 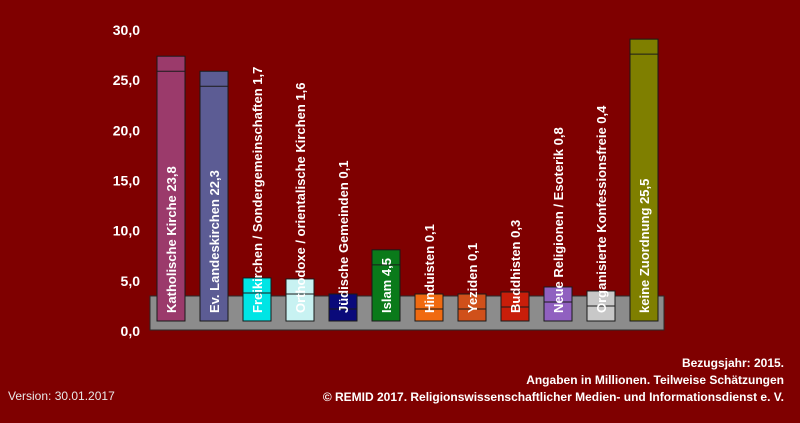 I want to click on y-tick-label: 10,0, so click(x=126, y=231).